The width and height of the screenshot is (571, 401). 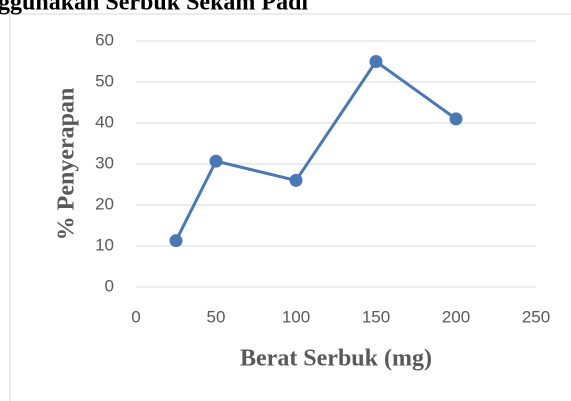 What do you see at coordinates (536, 316) in the screenshot?
I see `x-tick-label: 250` at bounding box center [536, 316].